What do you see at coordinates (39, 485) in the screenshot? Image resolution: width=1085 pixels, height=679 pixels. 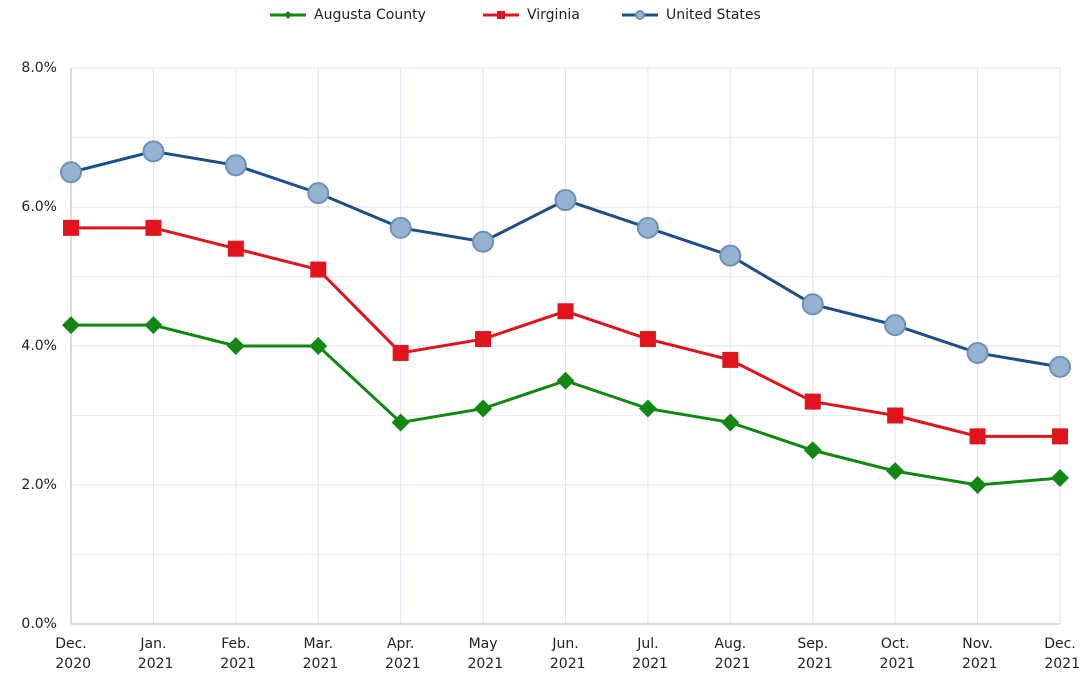 I see `y-tick-label: 2.0%` at bounding box center [39, 485].